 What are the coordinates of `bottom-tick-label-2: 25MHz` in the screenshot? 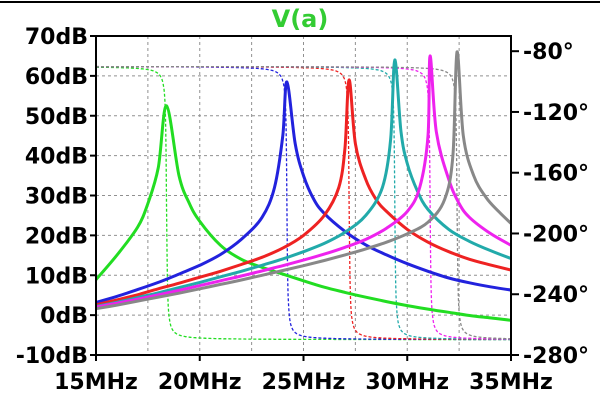 It's located at (304, 382).